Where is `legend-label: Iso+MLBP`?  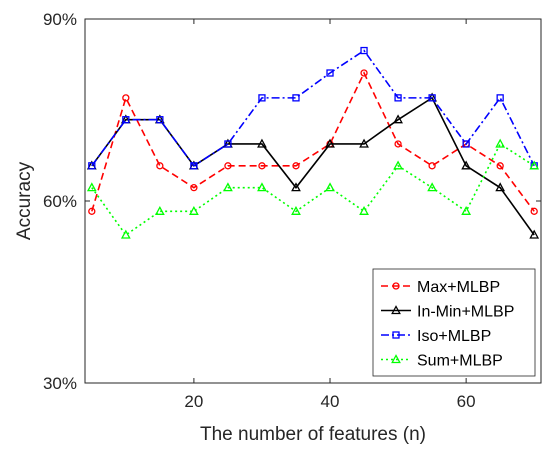 legend-label: Iso+MLBP is located at coordinates (454, 336).